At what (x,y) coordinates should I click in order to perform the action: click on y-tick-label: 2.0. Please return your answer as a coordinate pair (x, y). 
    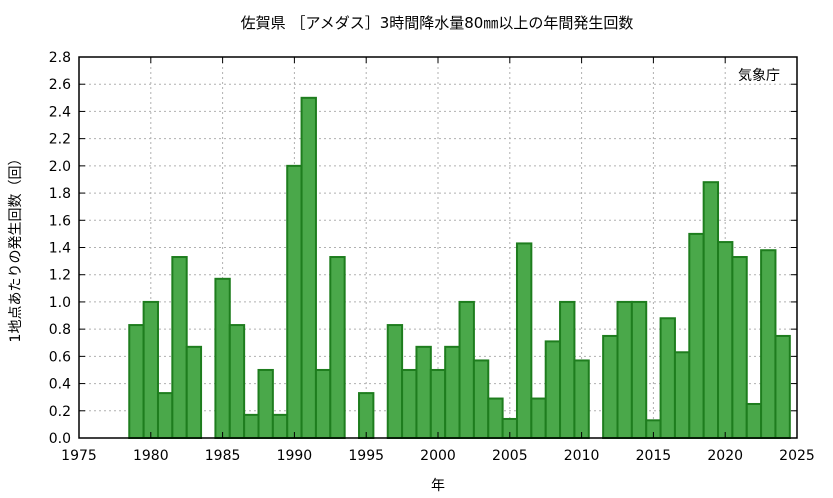
    Looking at the image, I should click on (60, 167).